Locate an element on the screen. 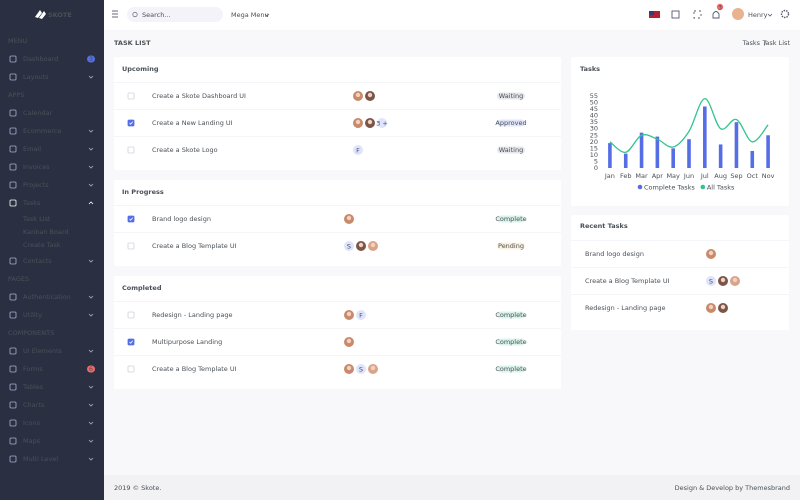  section-title: COMPONENTS is located at coordinates (31, 333).